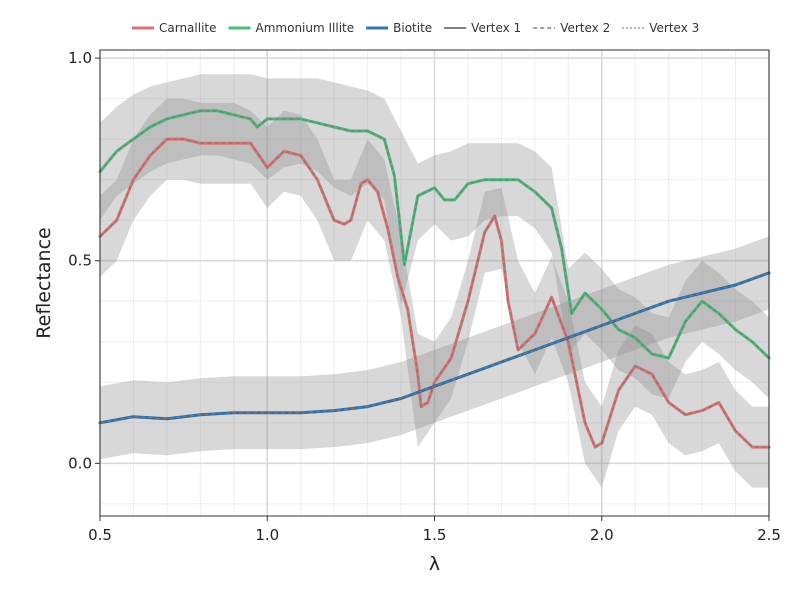 The image size is (800, 600). I want to click on y-tick-label: 0.5, so click(80, 261).